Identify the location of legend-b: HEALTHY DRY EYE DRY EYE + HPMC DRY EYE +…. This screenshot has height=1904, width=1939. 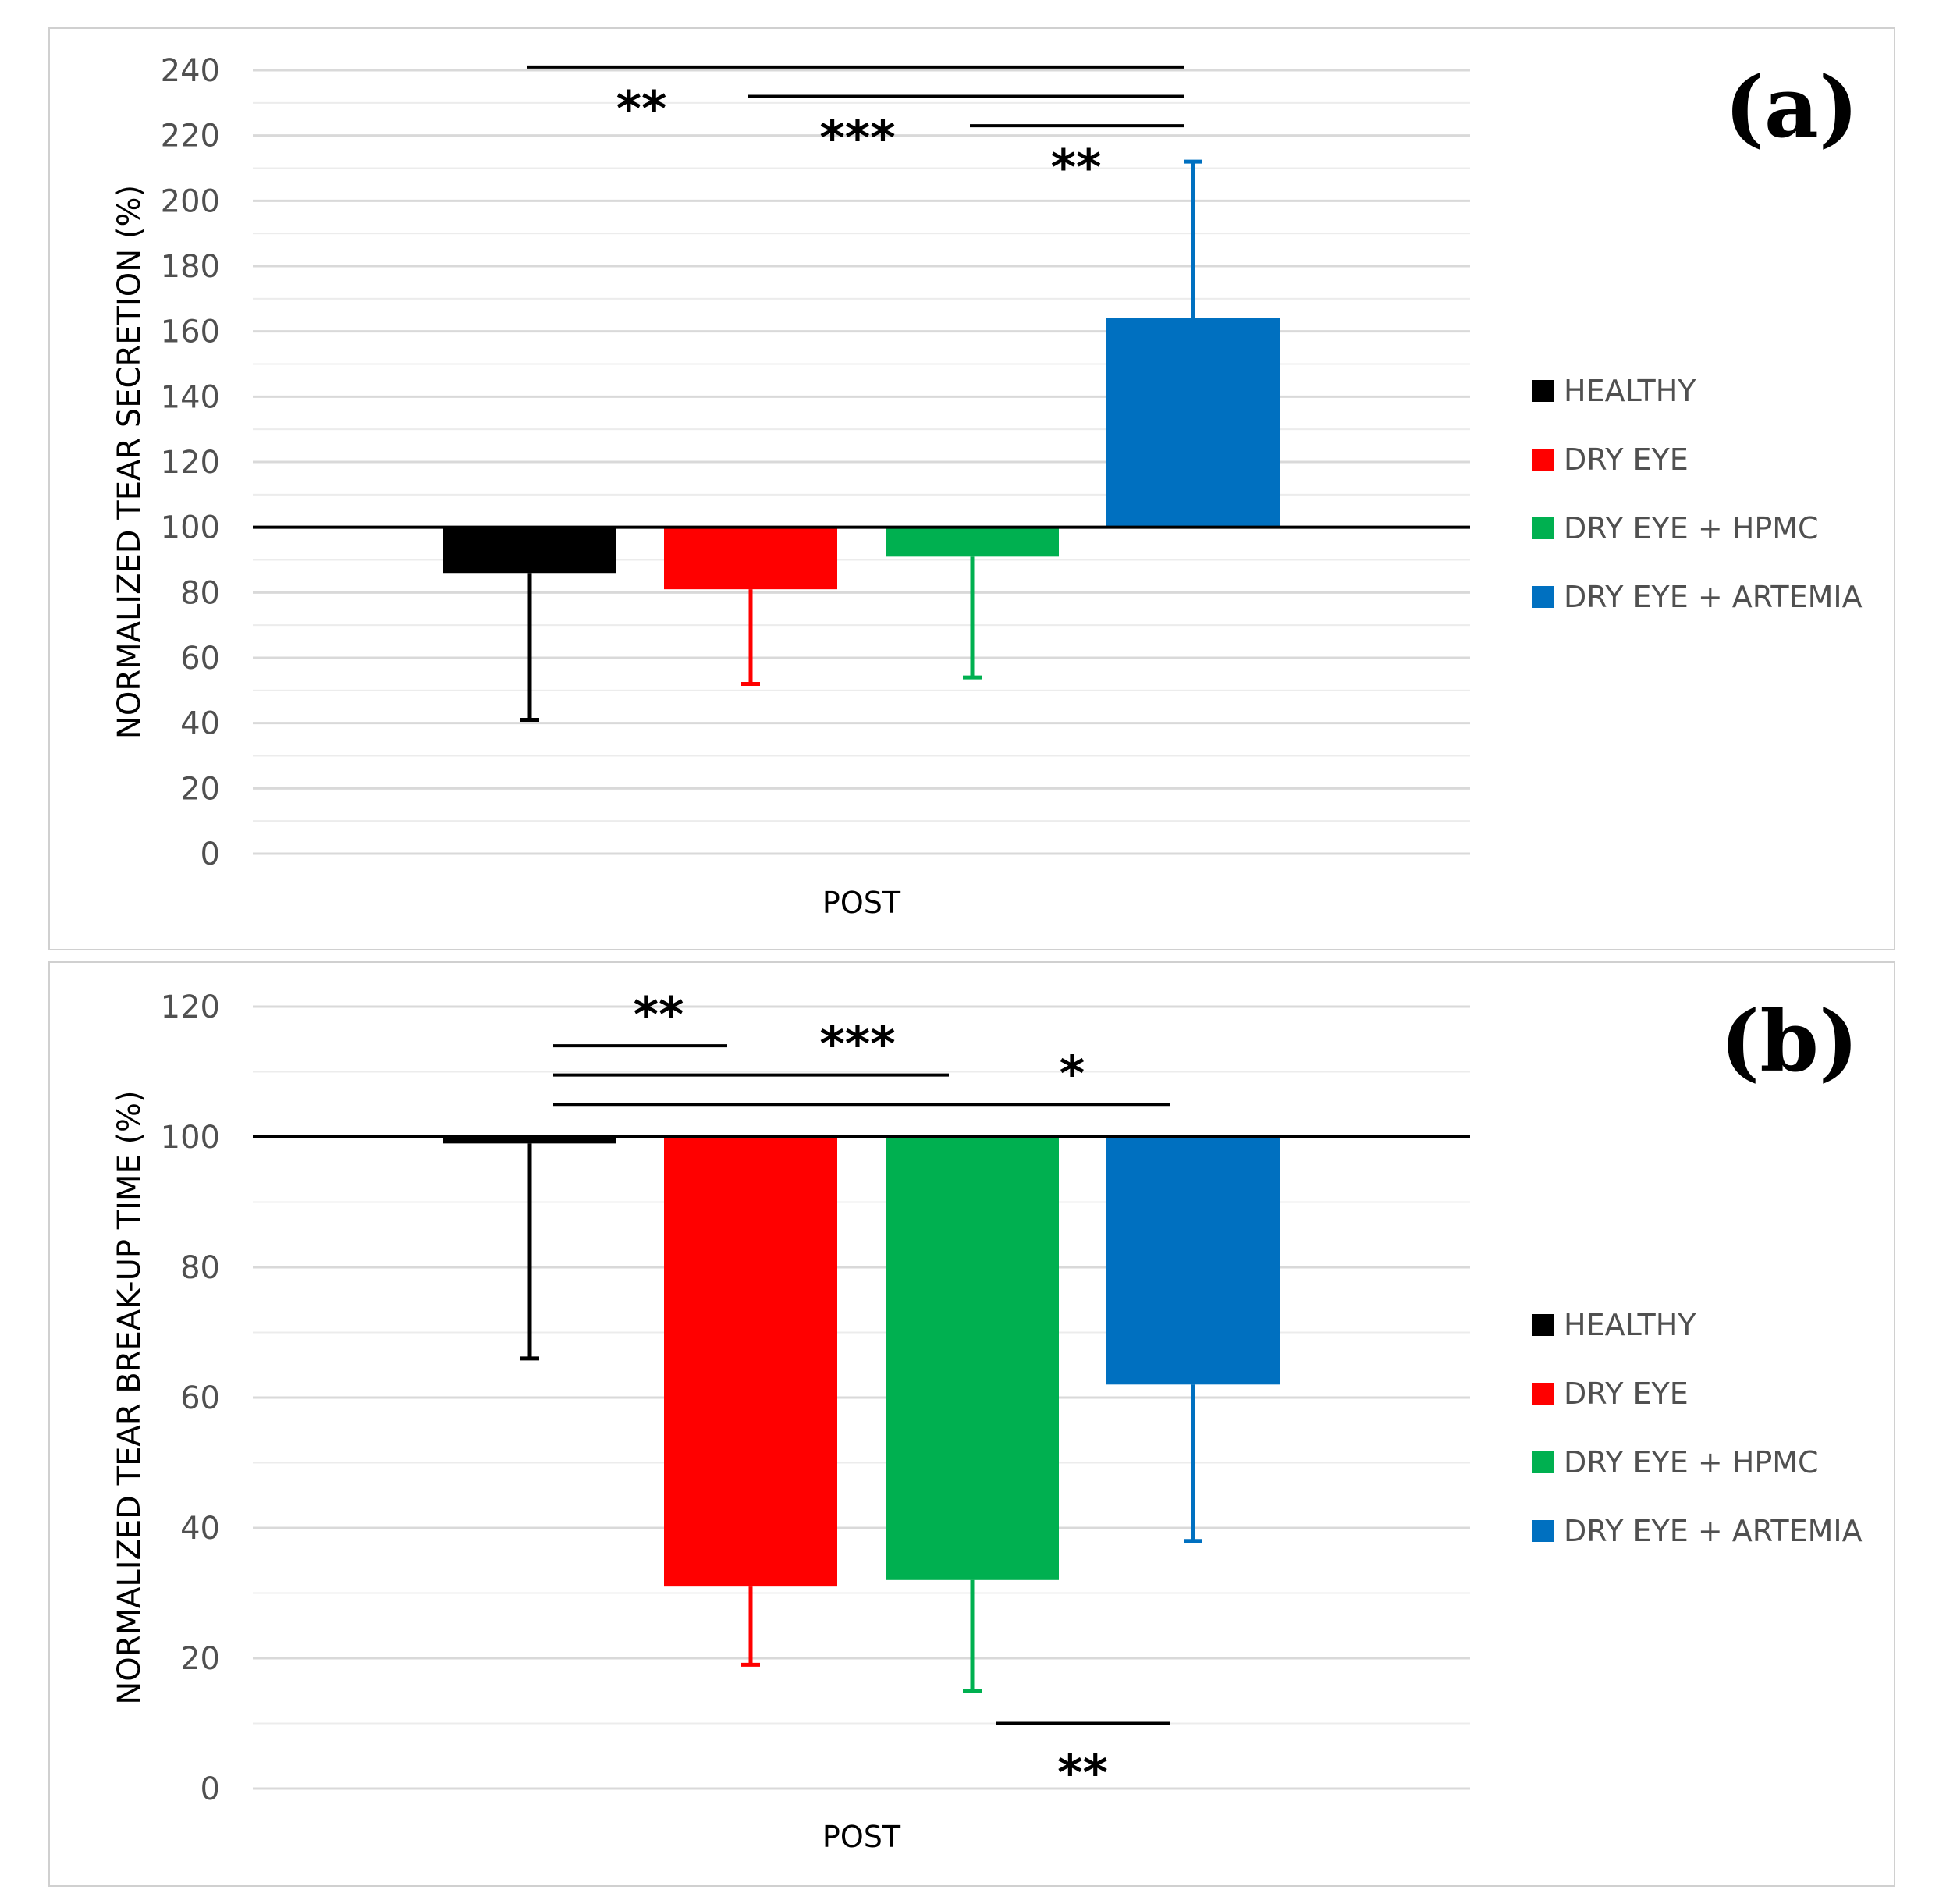
(1697, 1428).